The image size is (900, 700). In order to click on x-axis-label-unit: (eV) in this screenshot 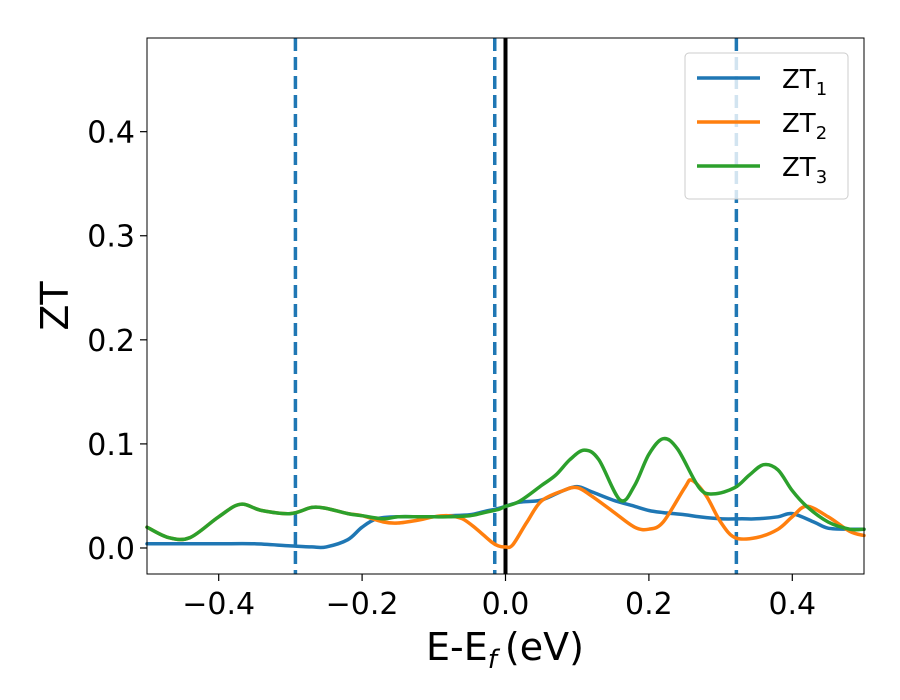, I will do `click(544, 647)`.